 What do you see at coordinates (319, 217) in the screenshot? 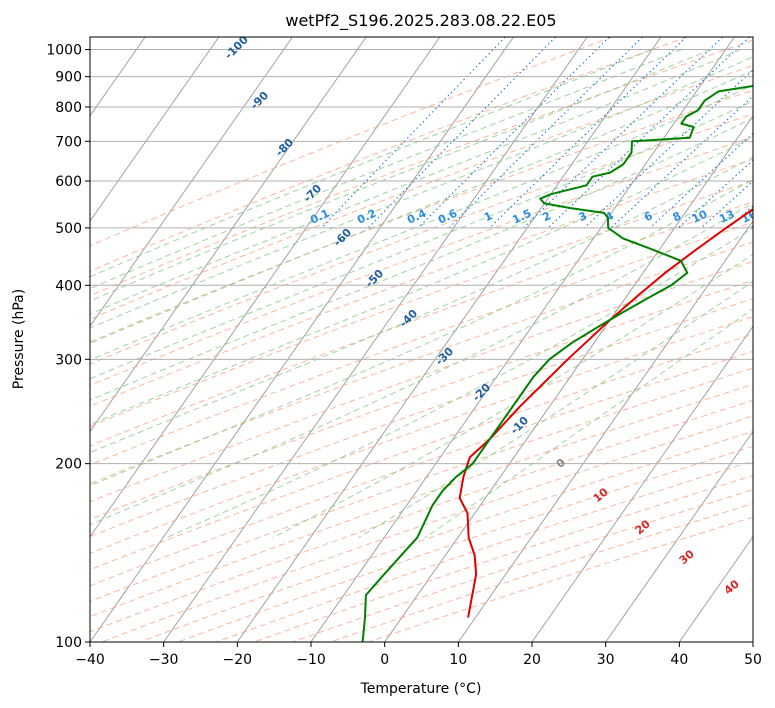
I see `mixing-ratio-label: 0.1` at bounding box center [319, 217].